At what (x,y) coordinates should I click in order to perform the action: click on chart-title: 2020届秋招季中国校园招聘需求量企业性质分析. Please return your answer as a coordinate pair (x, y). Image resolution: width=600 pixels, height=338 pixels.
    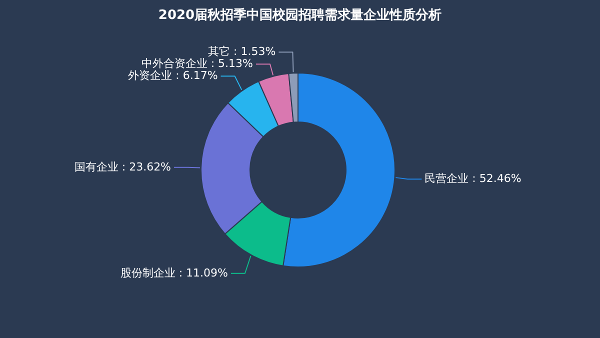
    Looking at the image, I should click on (300, 15).